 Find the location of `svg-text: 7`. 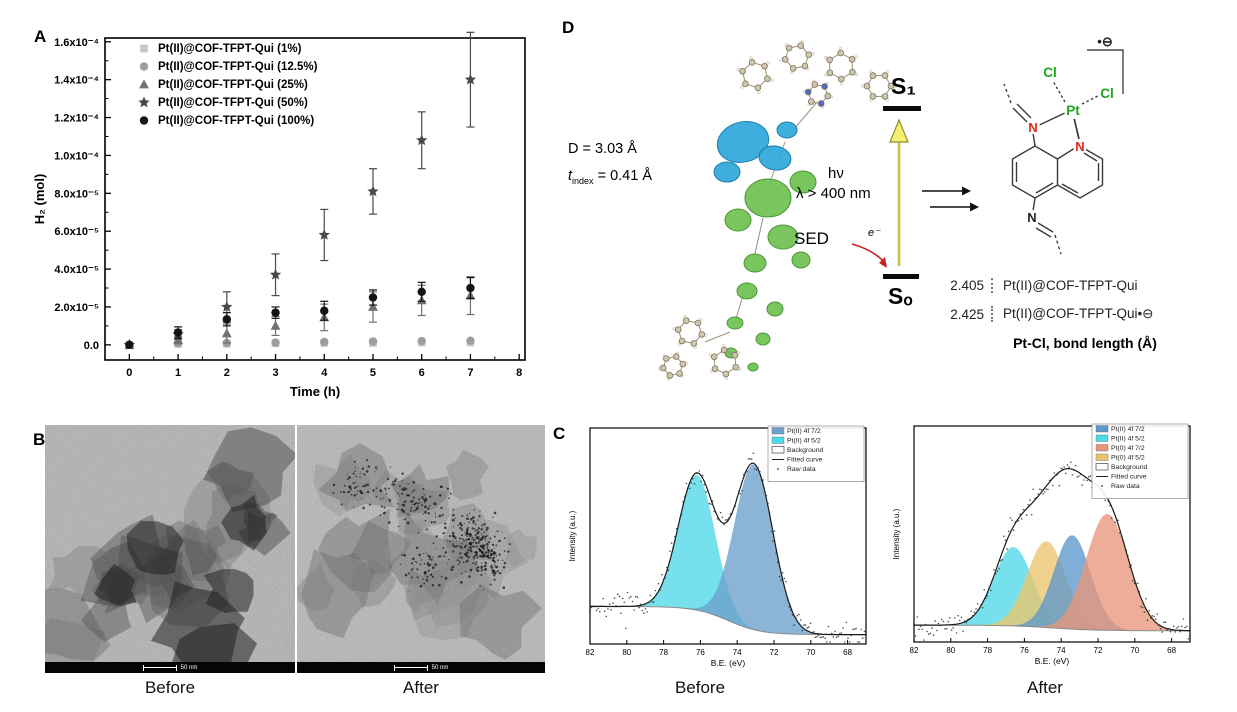

svg-text: 7 is located at coordinates (470, 373).